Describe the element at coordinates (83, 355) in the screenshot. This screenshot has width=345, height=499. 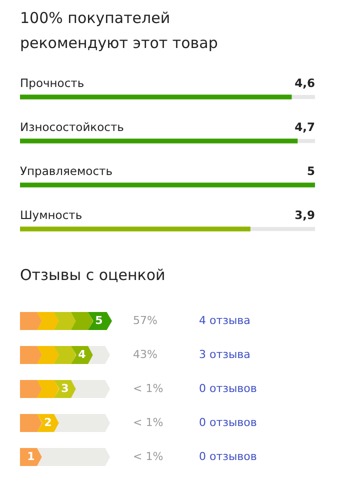
I see `category-label: 4` at that location.